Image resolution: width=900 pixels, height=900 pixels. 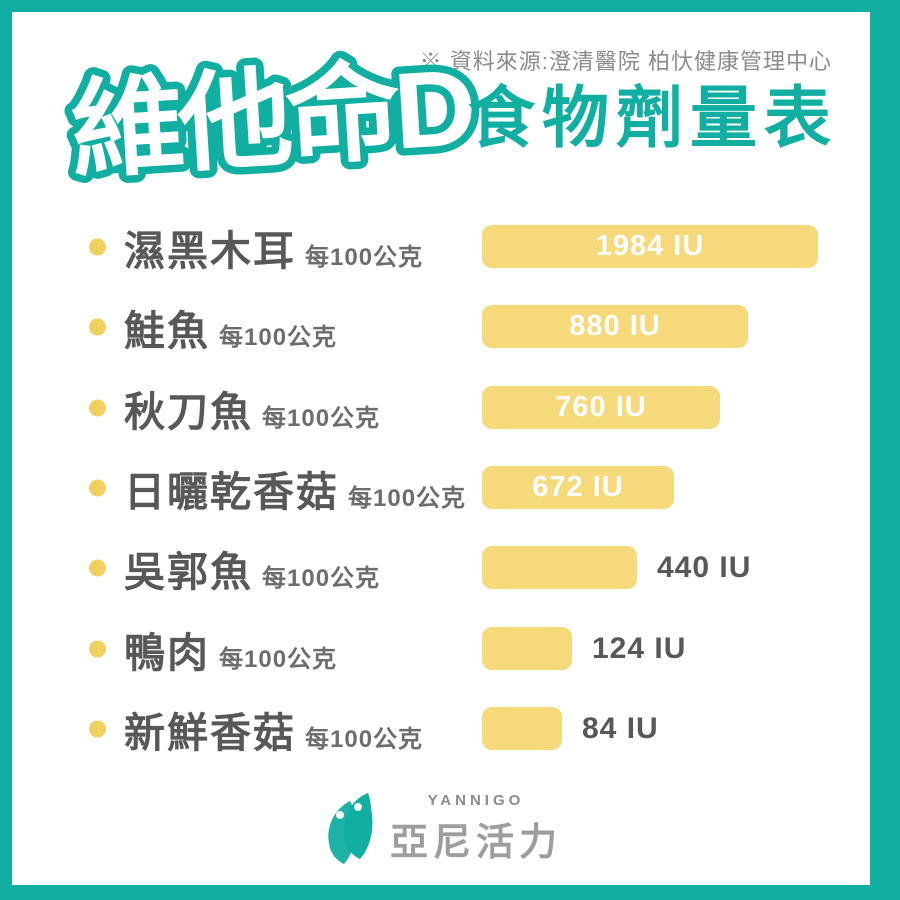 I want to click on food-name: 秋刀魚, so click(x=188, y=411).